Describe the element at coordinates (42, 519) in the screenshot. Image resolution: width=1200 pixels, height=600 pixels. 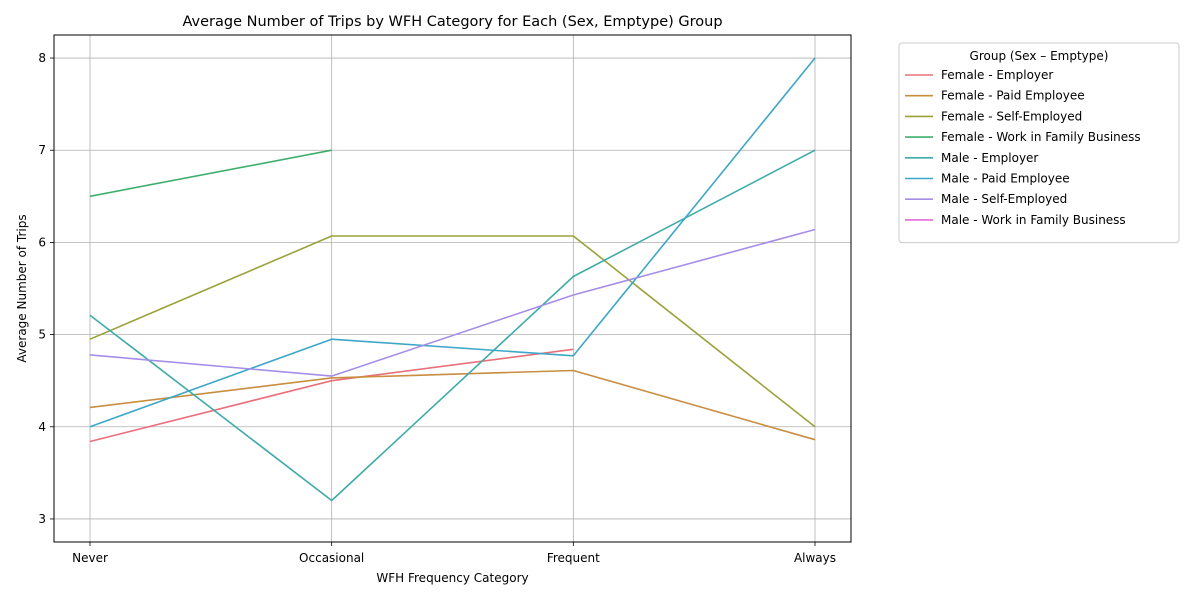
I see `y-tick-label: 3` at that location.